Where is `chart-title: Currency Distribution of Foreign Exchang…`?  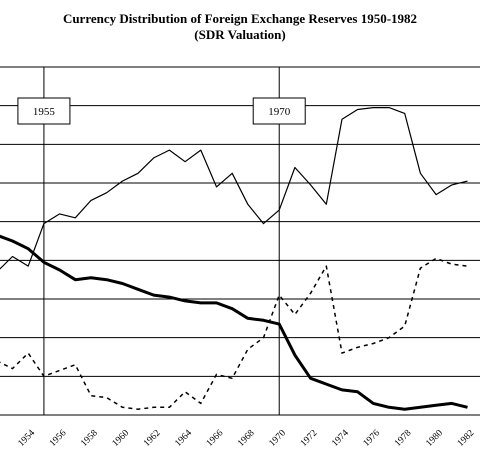 chart-title: Currency Distribution of Foreign Exchang… is located at coordinates (240, 18).